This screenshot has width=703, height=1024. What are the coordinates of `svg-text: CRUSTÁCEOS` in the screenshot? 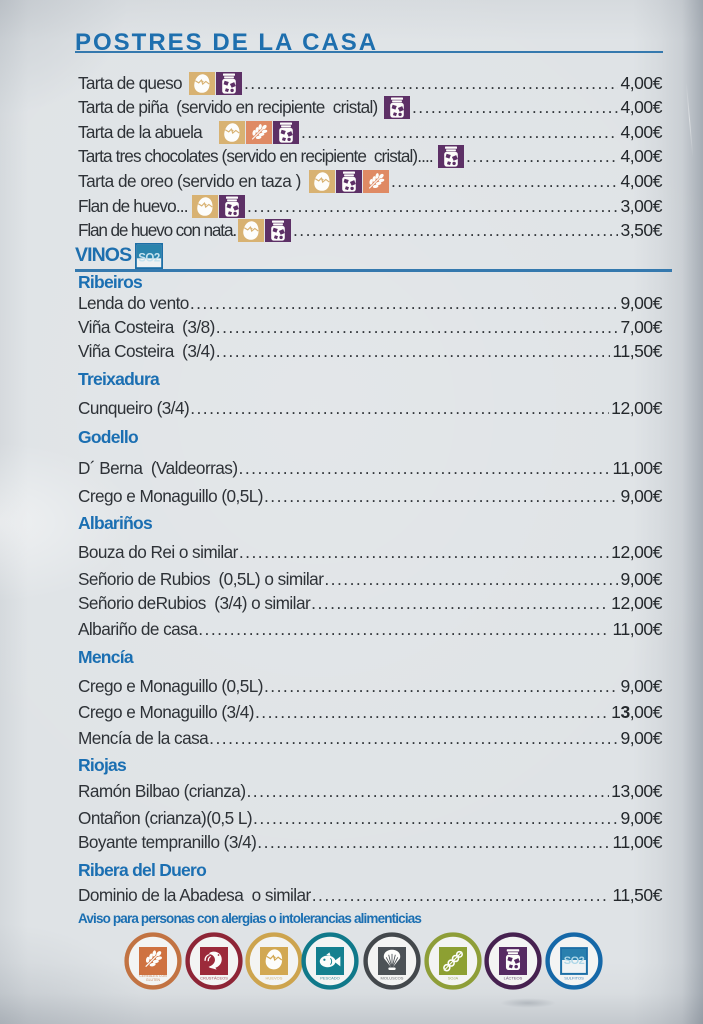 It's located at (214, 977).